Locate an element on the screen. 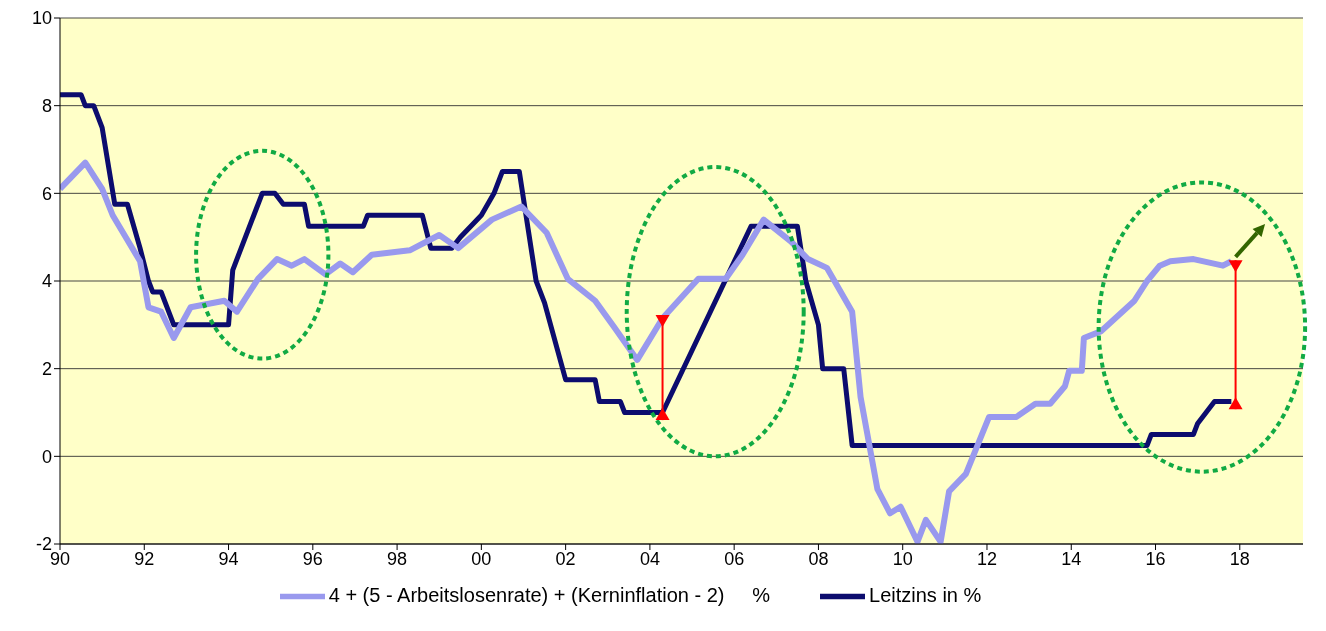 The width and height of the screenshot is (1326, 631). x-tick-label: 06 is located at coordinates (734, 558).